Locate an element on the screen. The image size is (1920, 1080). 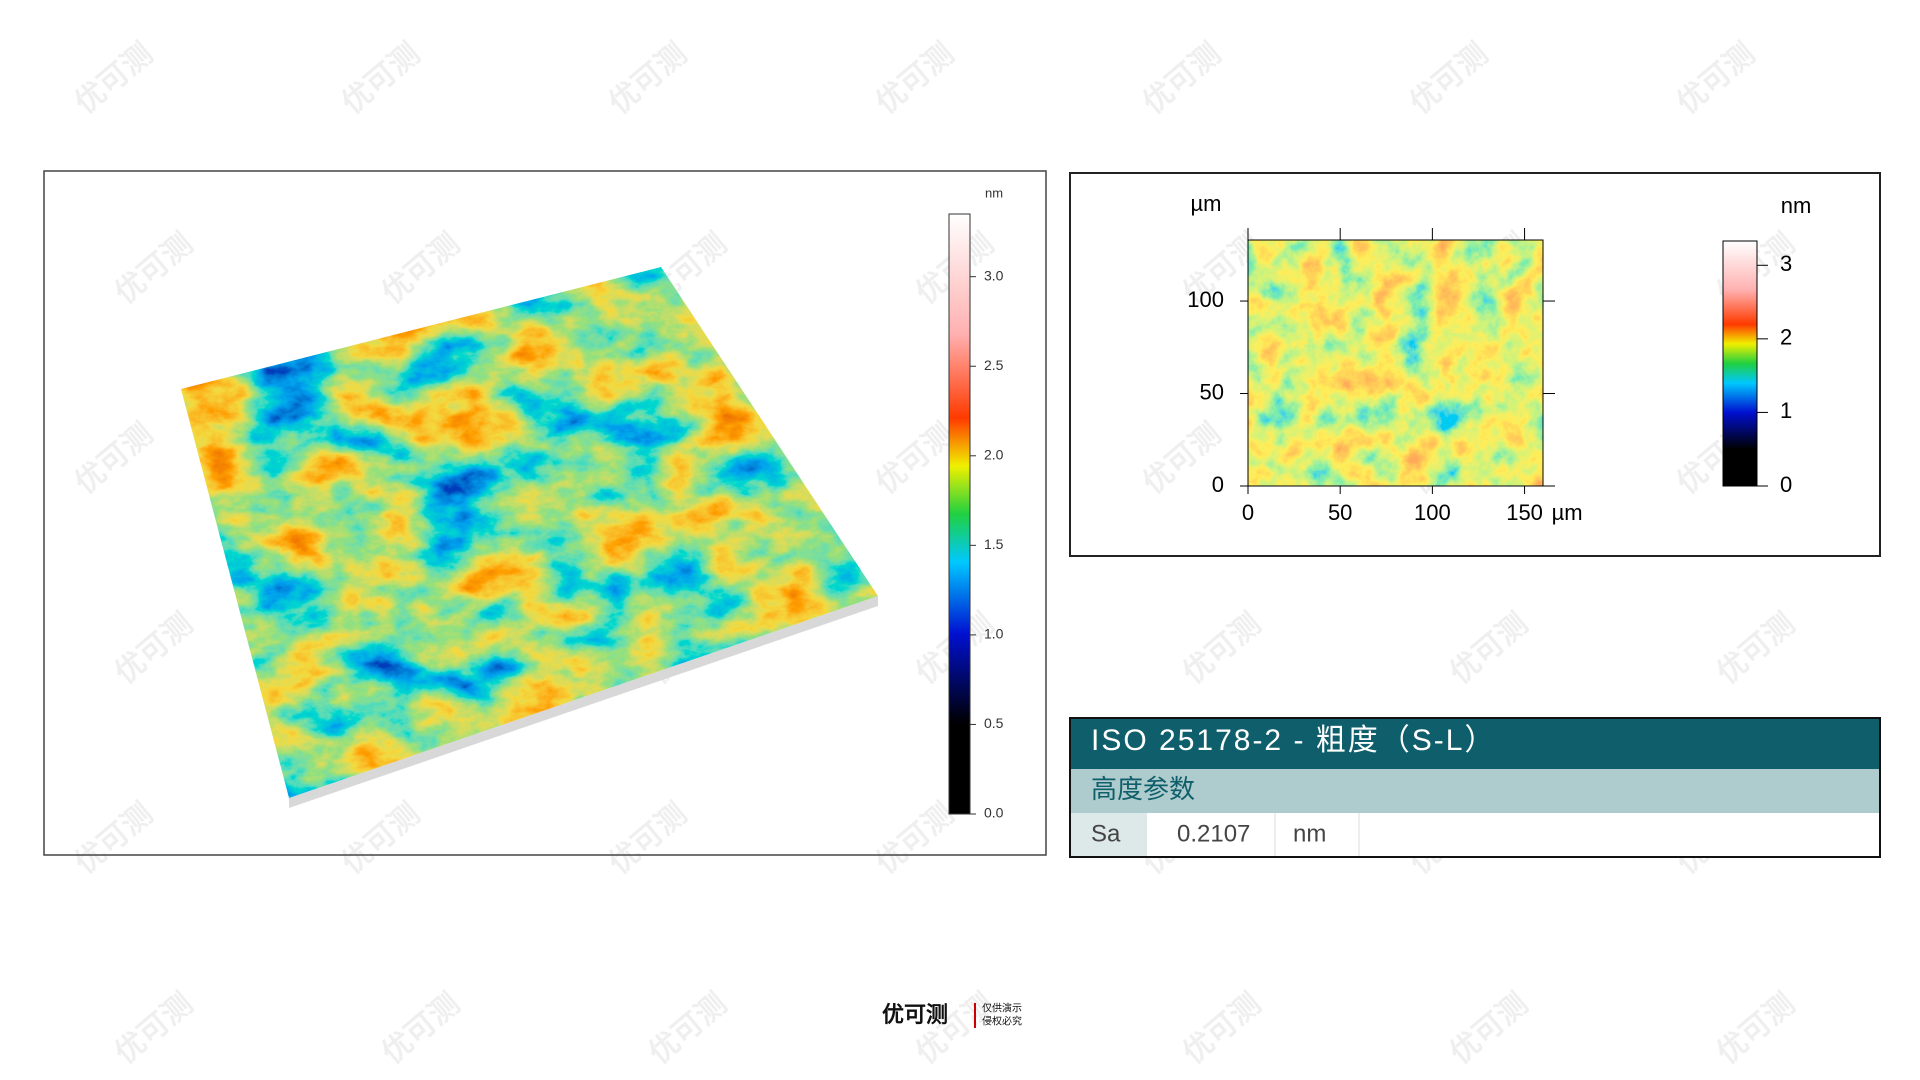
map-frame is located at coordinates (1395, 363).